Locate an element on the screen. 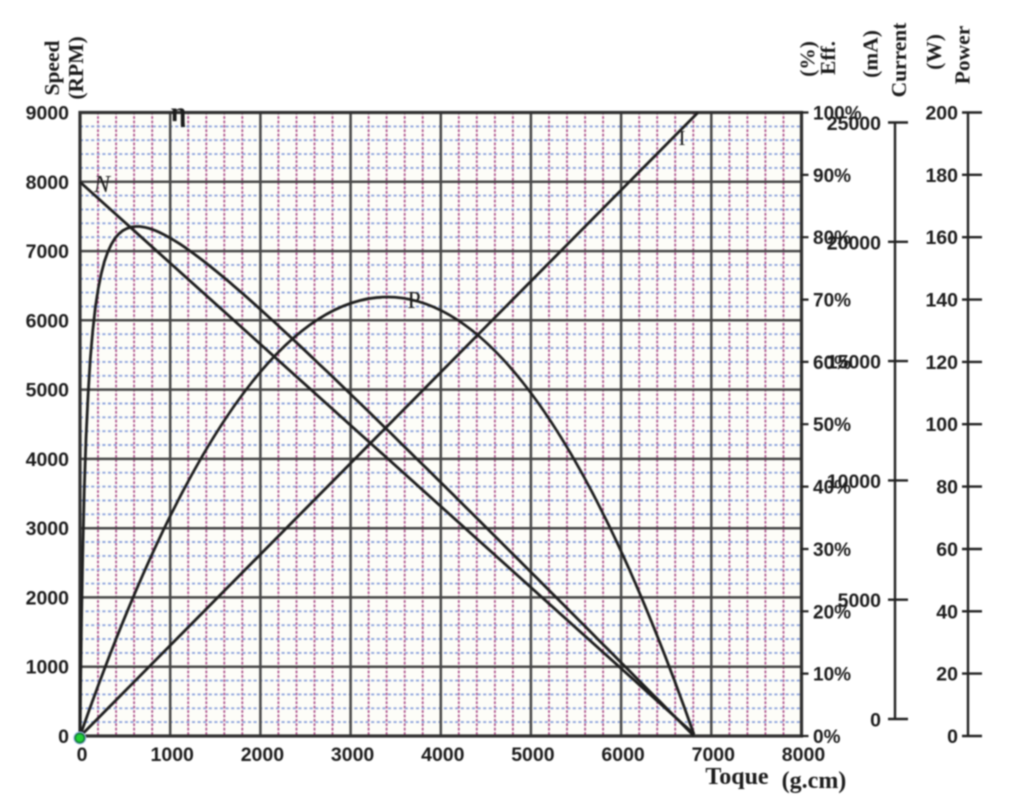 This screenshot has height=796, width=1024. svg-text: η is located at coordinates (178, 112).